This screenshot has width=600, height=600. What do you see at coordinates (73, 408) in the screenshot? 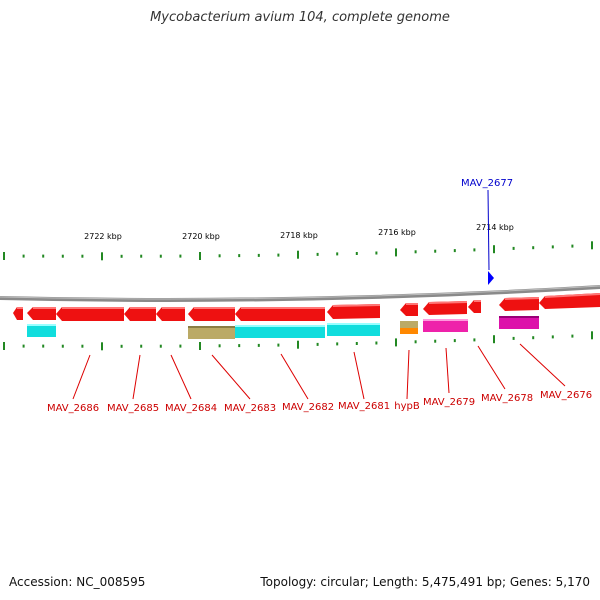
I see `gene-label: MAV_2686` at bounding box center [73, 408].